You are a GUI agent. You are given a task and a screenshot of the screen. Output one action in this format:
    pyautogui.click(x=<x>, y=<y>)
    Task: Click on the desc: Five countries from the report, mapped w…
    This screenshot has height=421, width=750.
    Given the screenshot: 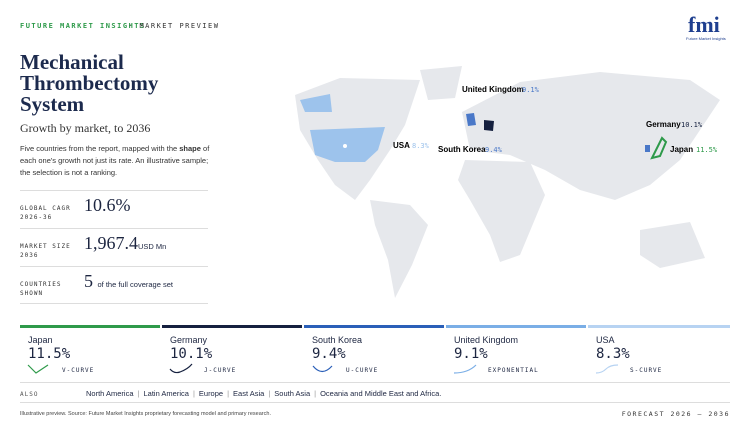 What is the action you would take?
    pyautogui.click(x=99, y=148)
    